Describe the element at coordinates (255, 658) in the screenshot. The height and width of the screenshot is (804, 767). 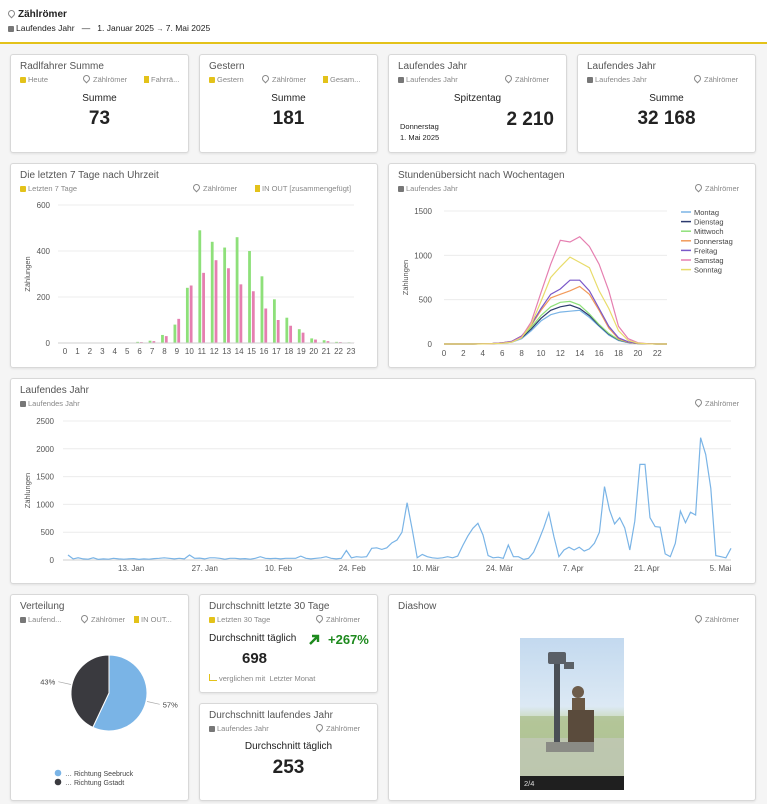
I see `avg-value: 698` at that location.